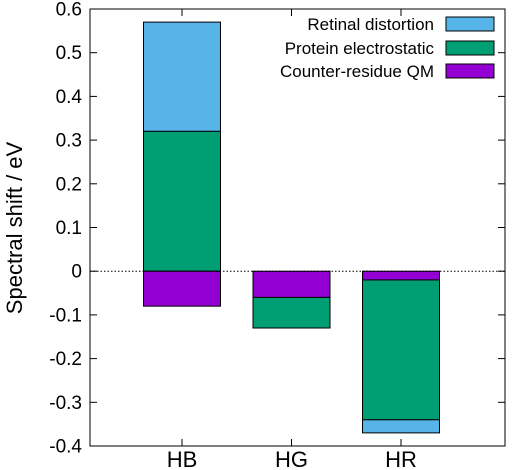 The image size is (512, 470). Describe the element at coordinates (69, 10) in the screenshot. I see `y-tick-label: 0.6` at that location.